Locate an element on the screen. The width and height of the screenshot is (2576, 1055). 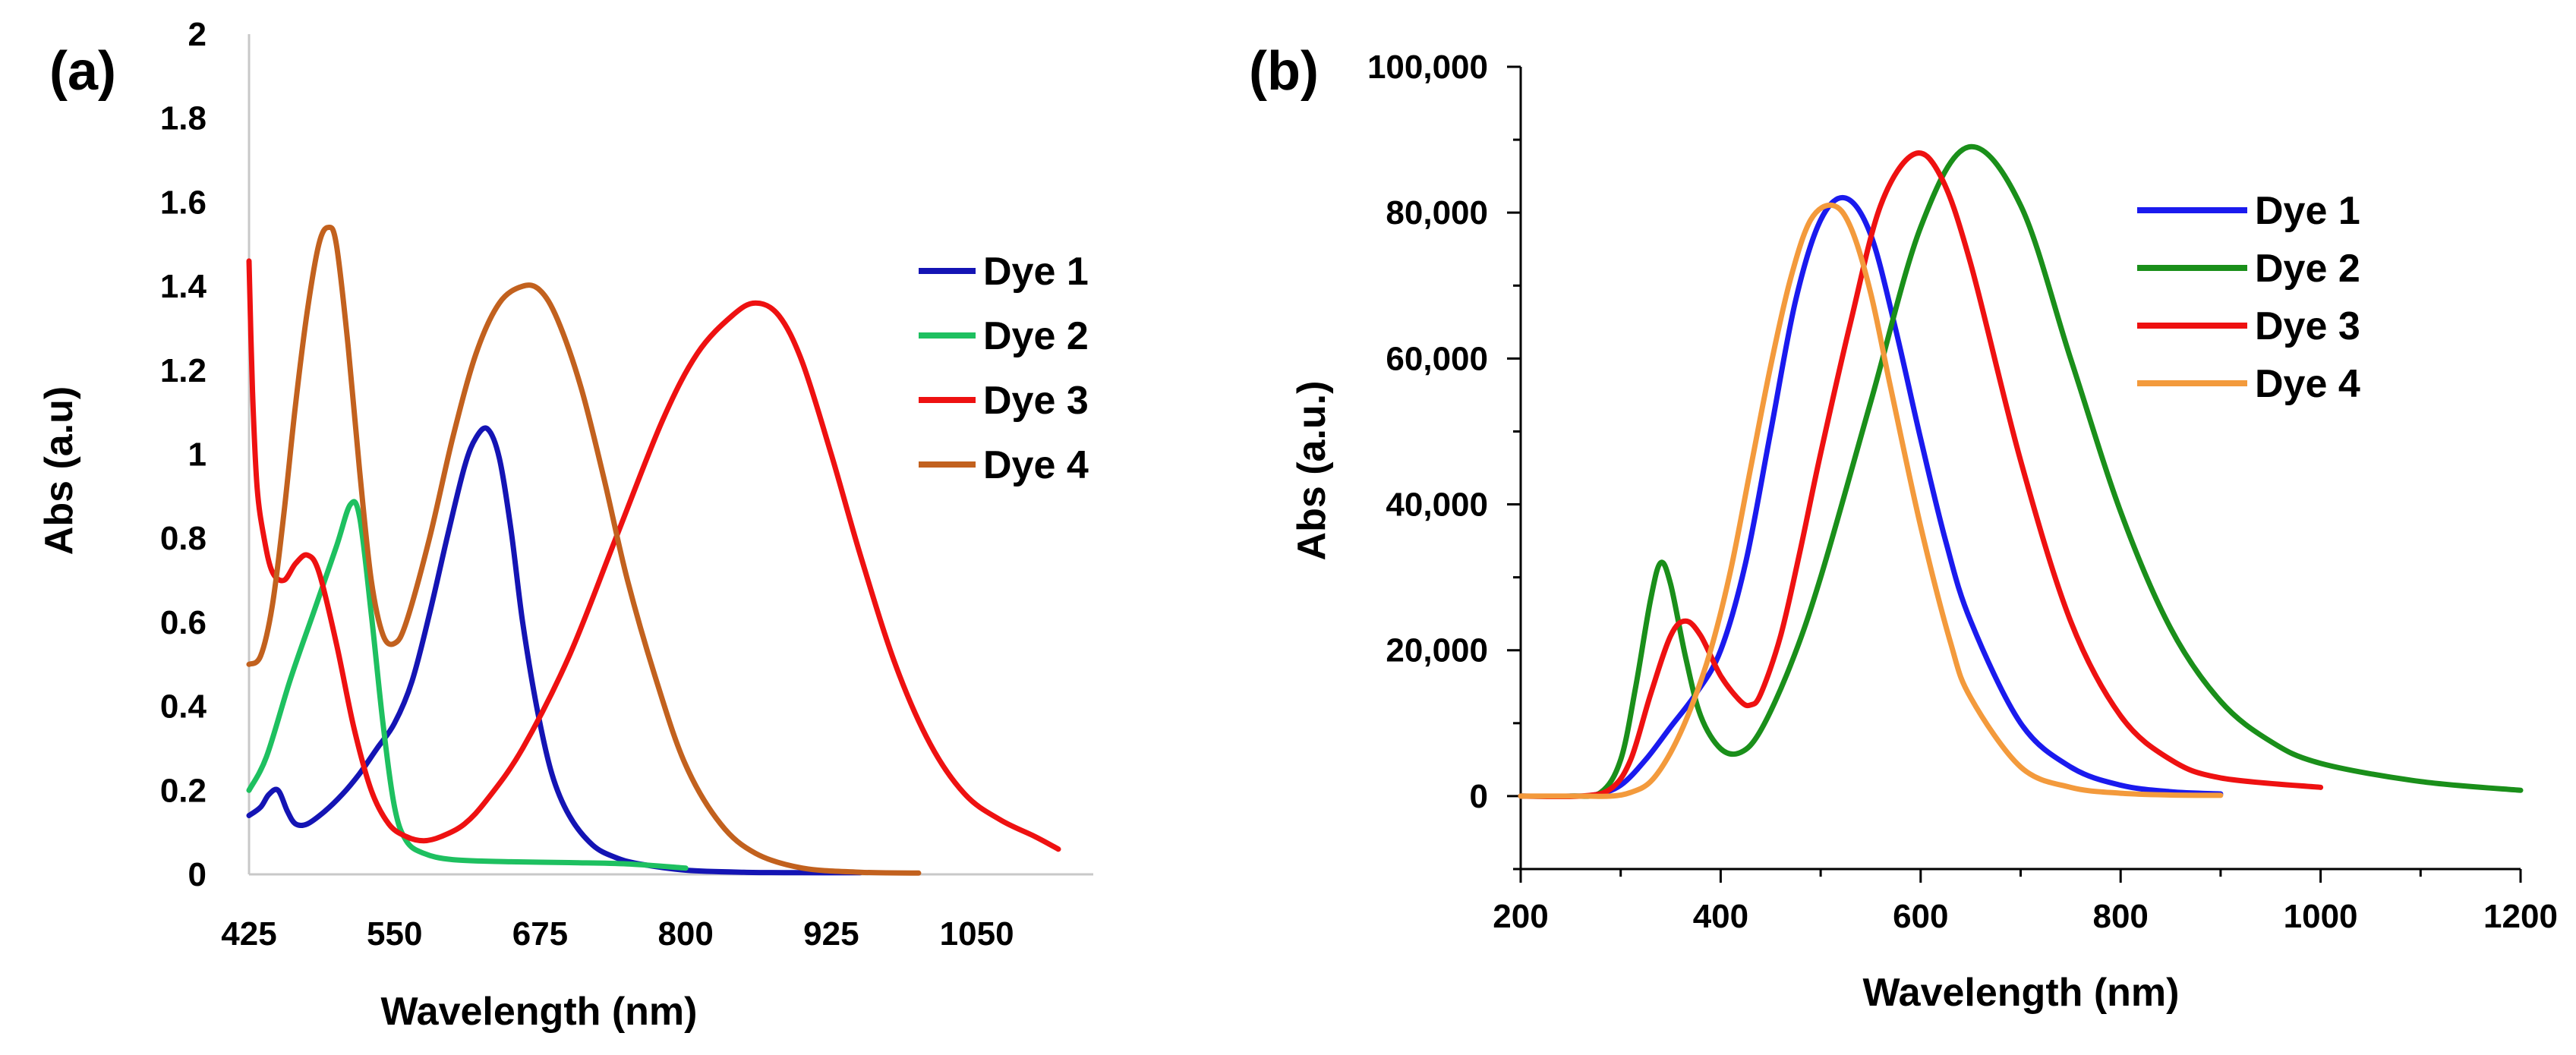
legend-label-a-1: Dye 1 is located at coordinates (1036, 272).